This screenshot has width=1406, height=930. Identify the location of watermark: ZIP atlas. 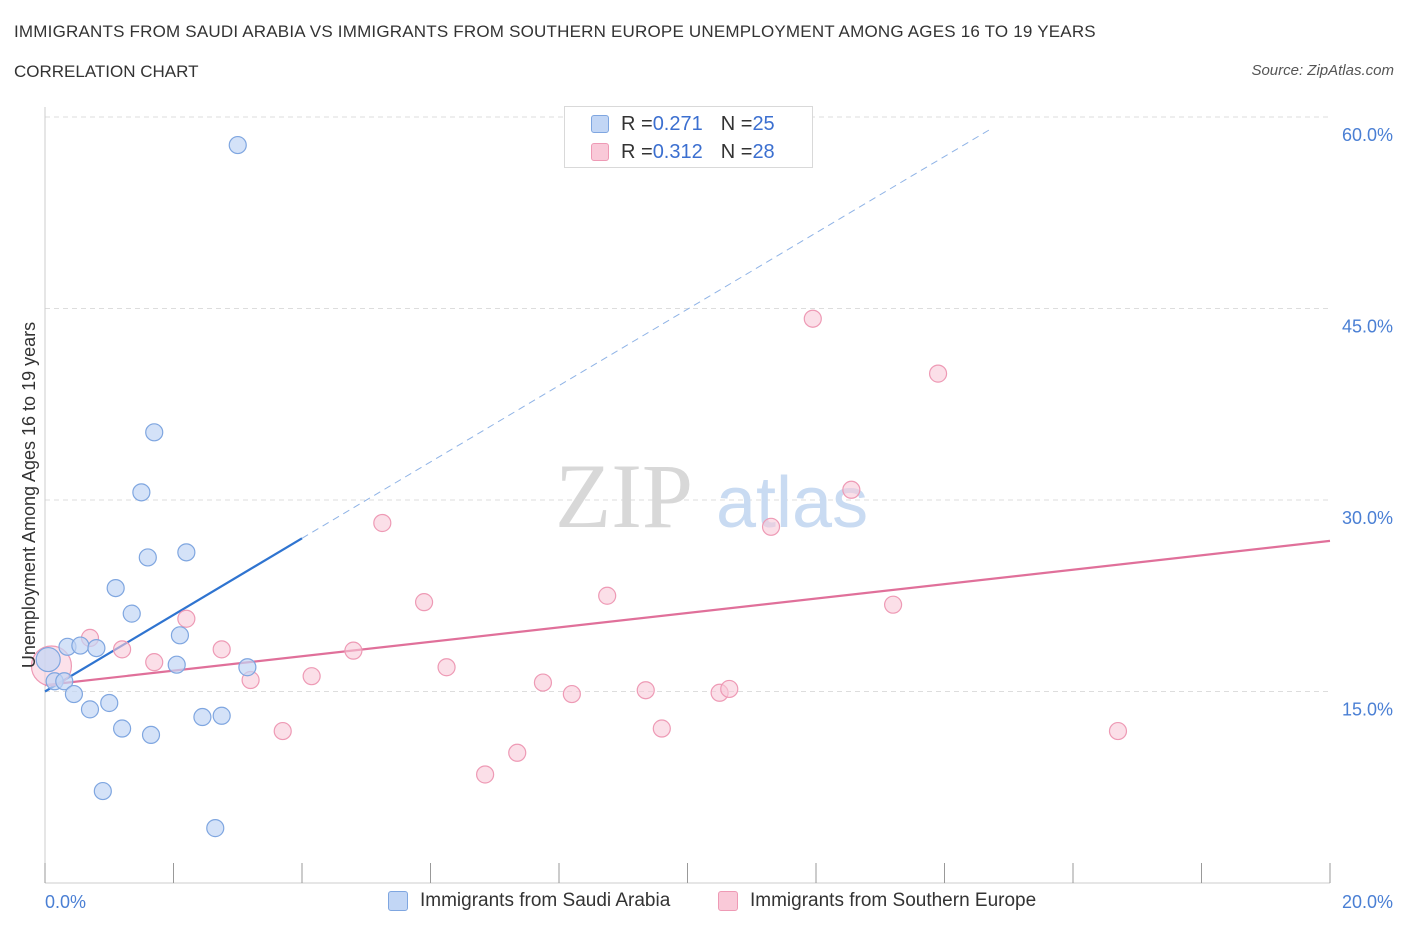
(711, 496).